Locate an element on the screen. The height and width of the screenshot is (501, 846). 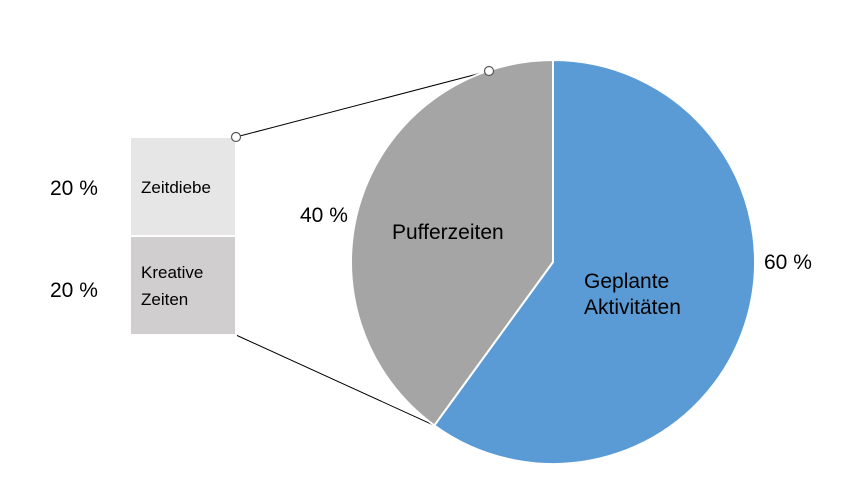
bar-value-kreative: 20 % is located at coordinates (74, 290).